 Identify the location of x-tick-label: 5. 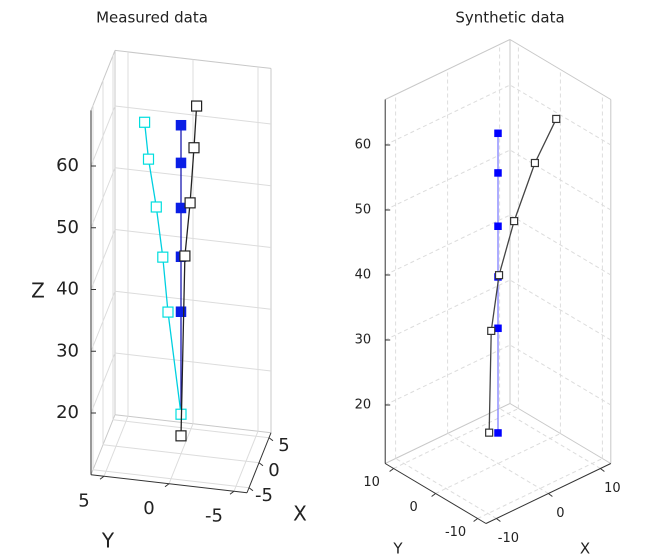
(283, 445).